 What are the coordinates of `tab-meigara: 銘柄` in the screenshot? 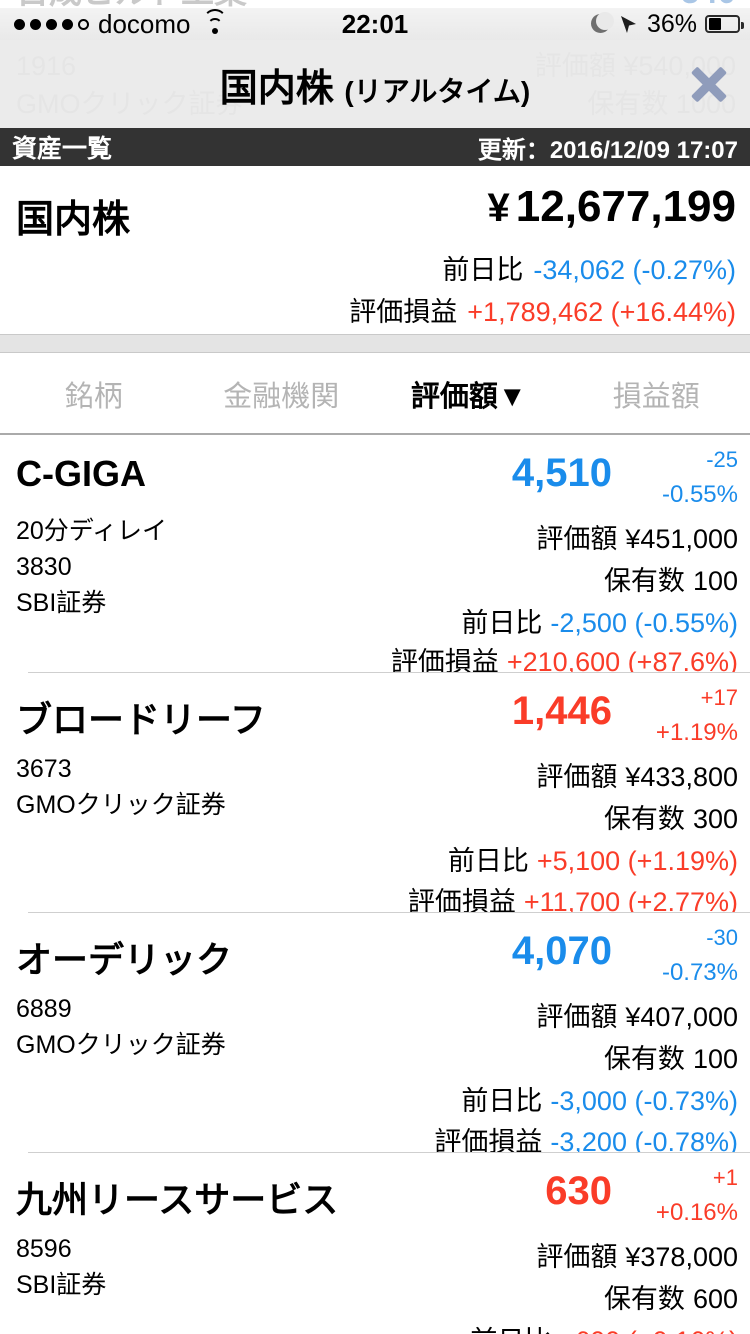 It's located at (93, 396).